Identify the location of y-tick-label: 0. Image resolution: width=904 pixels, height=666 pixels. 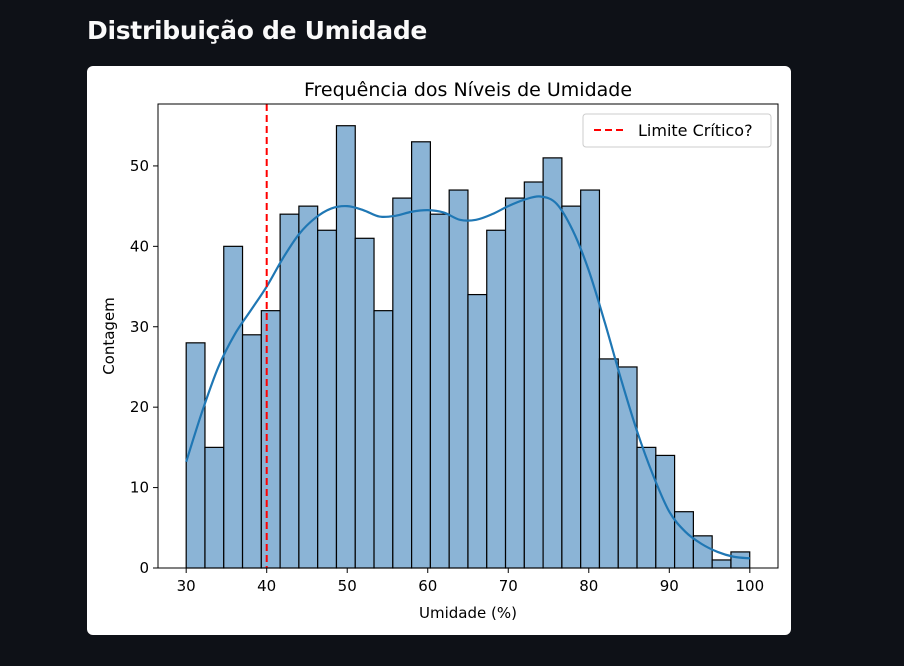
(144, 568).